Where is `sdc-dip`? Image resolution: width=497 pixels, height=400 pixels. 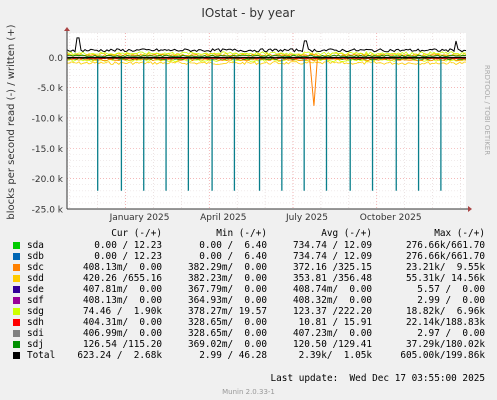
sdc-dip is located at coordinates (313, 82).